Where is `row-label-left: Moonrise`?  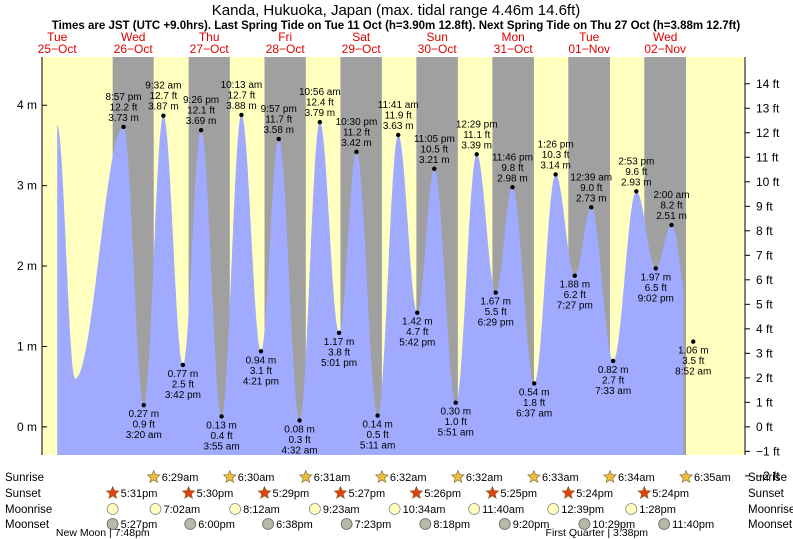
row-label-left: Moonrise is located at coordinates (28, 510).